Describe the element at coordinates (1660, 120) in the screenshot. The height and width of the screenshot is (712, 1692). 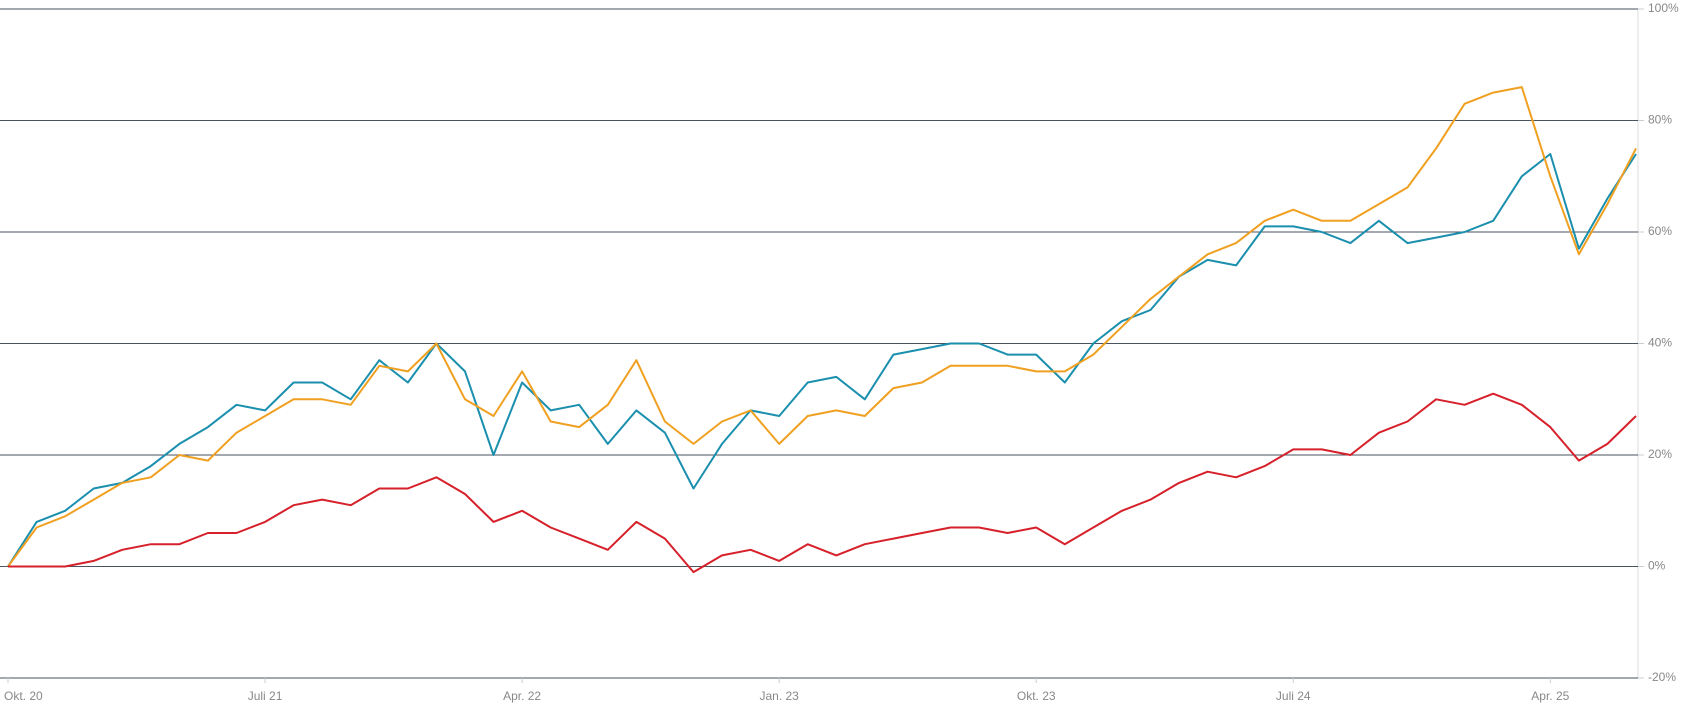
I see `y-tick-label: 80%` at that location.